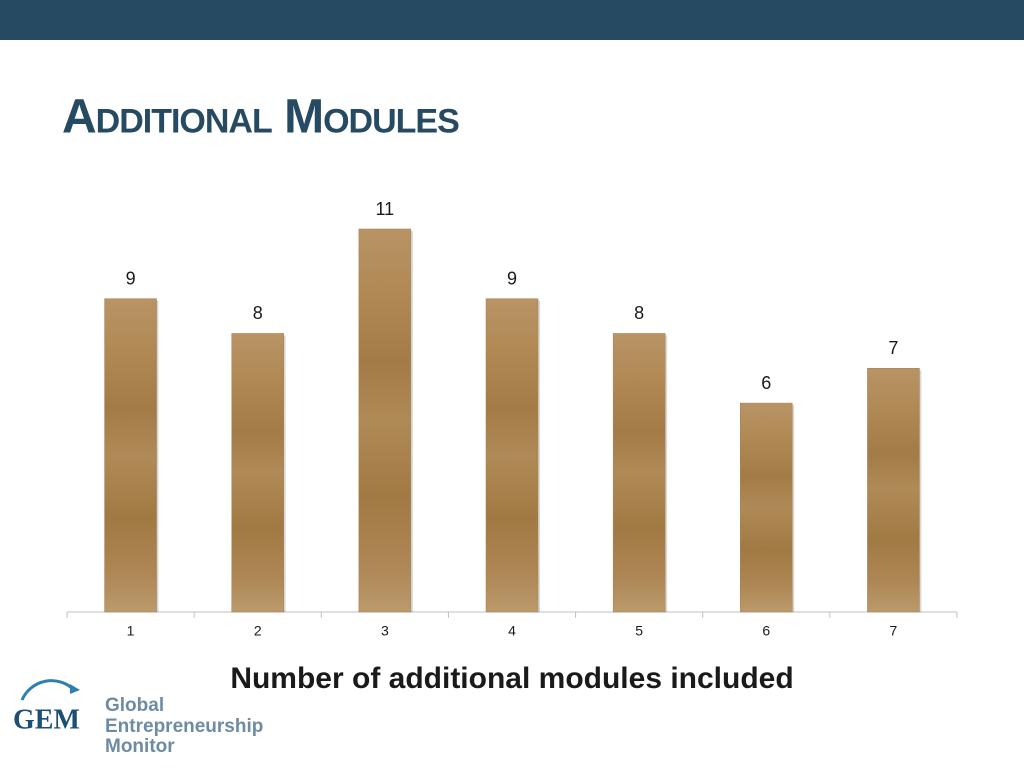 The image size is (1024, 768). I want to click on logo-line: Monitor, so click(140, 746).